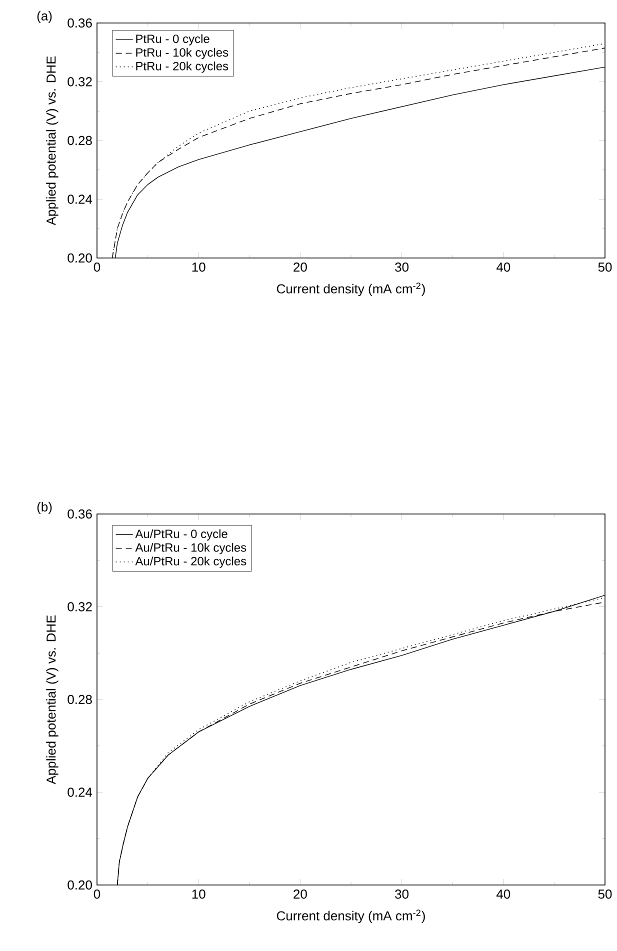 The image size is (617, 951). What do you see at coordinates (44, 17) in the screenshot?
I see `chart-title: (a)` at bounding box center [44, 17].